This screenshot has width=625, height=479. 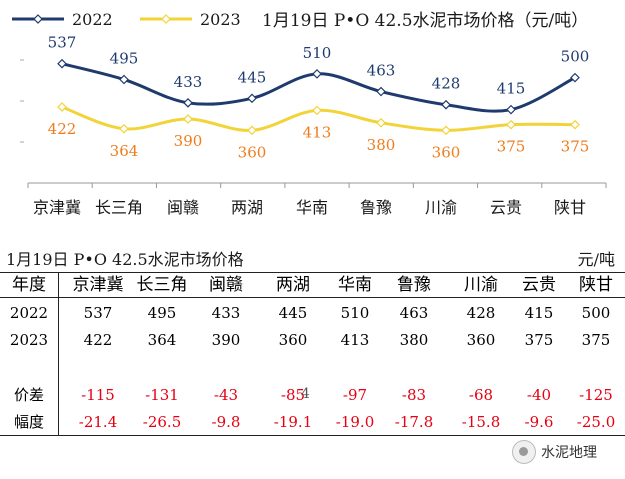 What do you see at coordinates (62, 43) in the screenshot?
I see `data-label-2022-0: 537` at bounding box center [62, 43].